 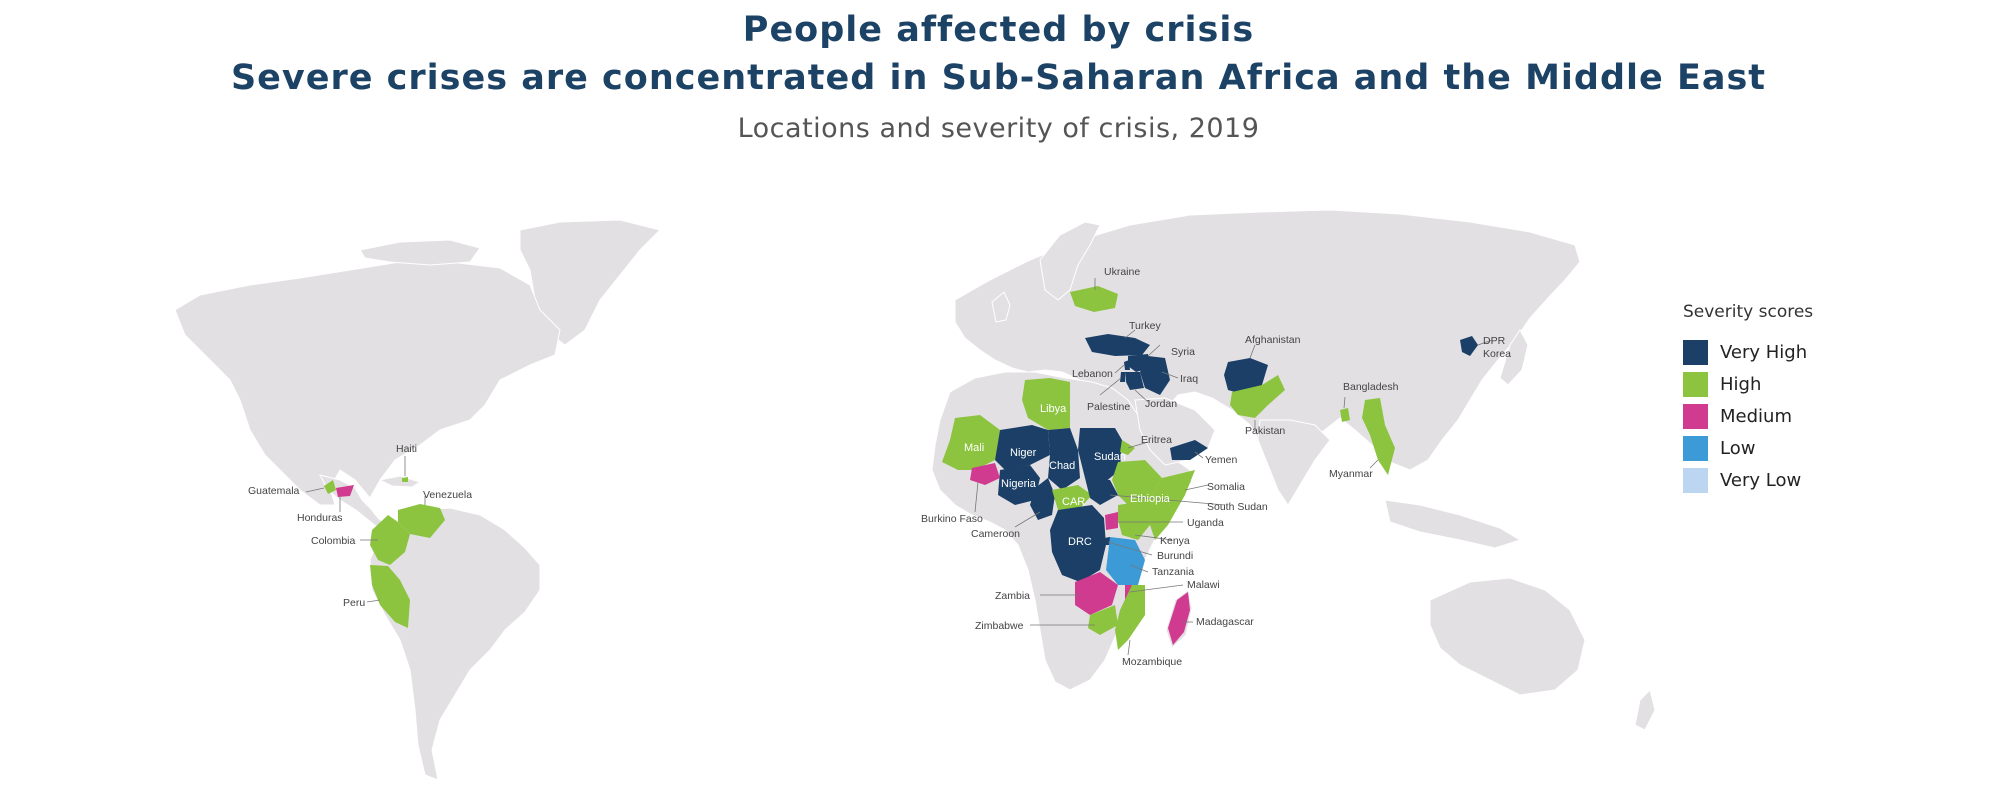 What do you see at coordinates (985, 474) in the screenshot?
I see `country-burkina-faso` at bounding box center [985, 474].